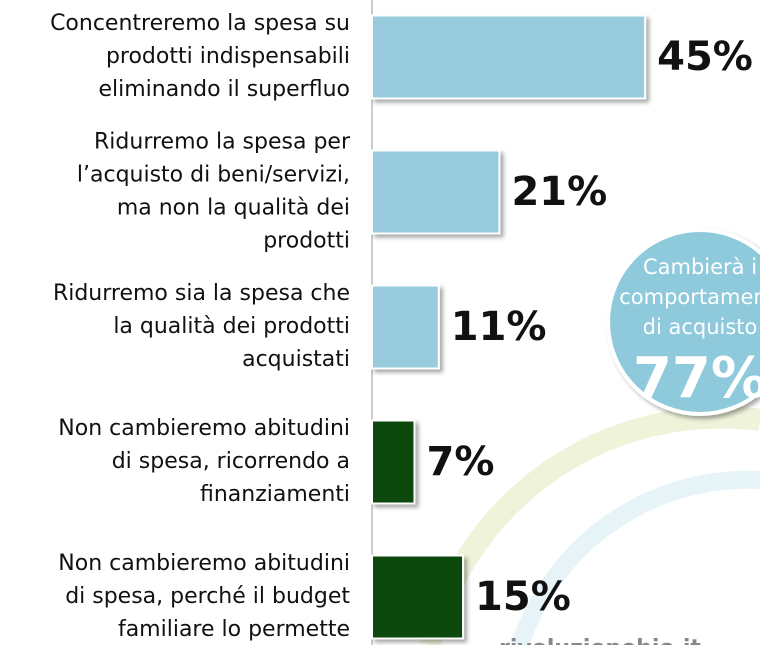 The image size is (760, 645). Describe the element at coordinates (635, 557) in the screenshot. I see `decor-arc` at that location.